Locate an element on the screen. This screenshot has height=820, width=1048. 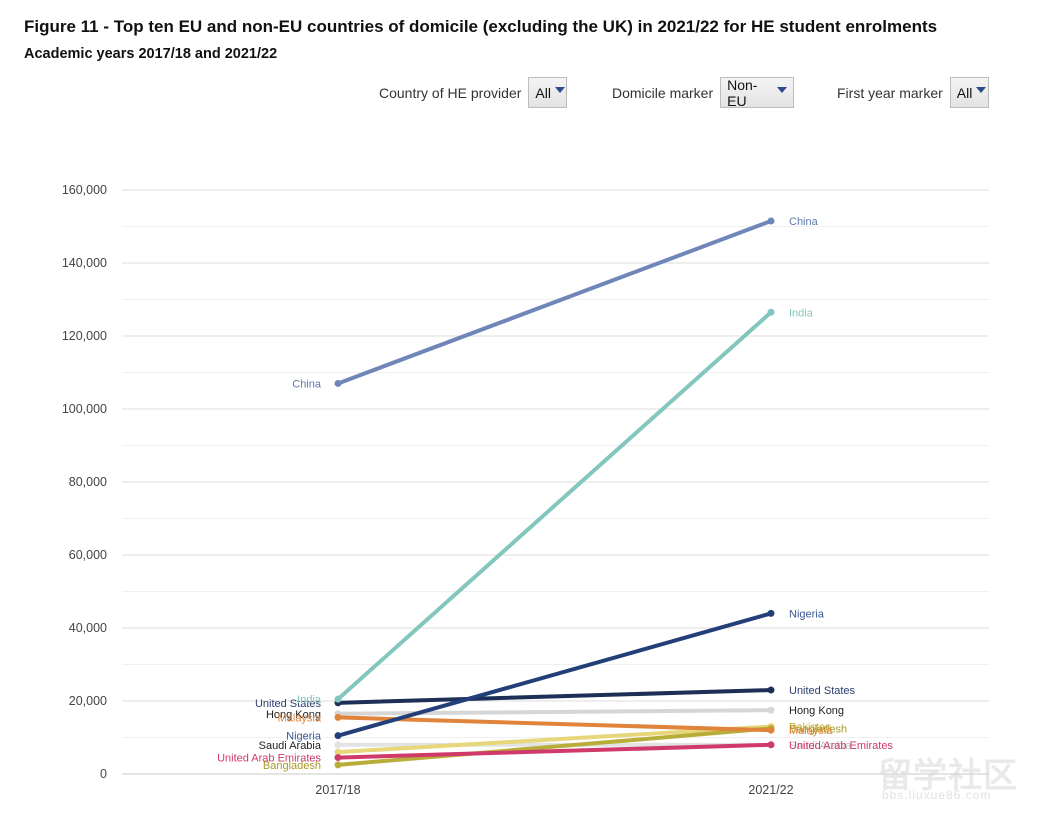
data-point-saudi-arabia is located at coordinates (338, 745).